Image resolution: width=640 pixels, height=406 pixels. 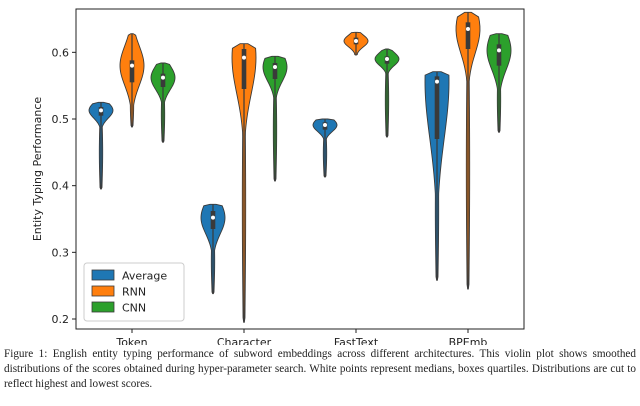 I want to click on x-tick-label-bpemb: BPEmb, so click(x=468, y=340).